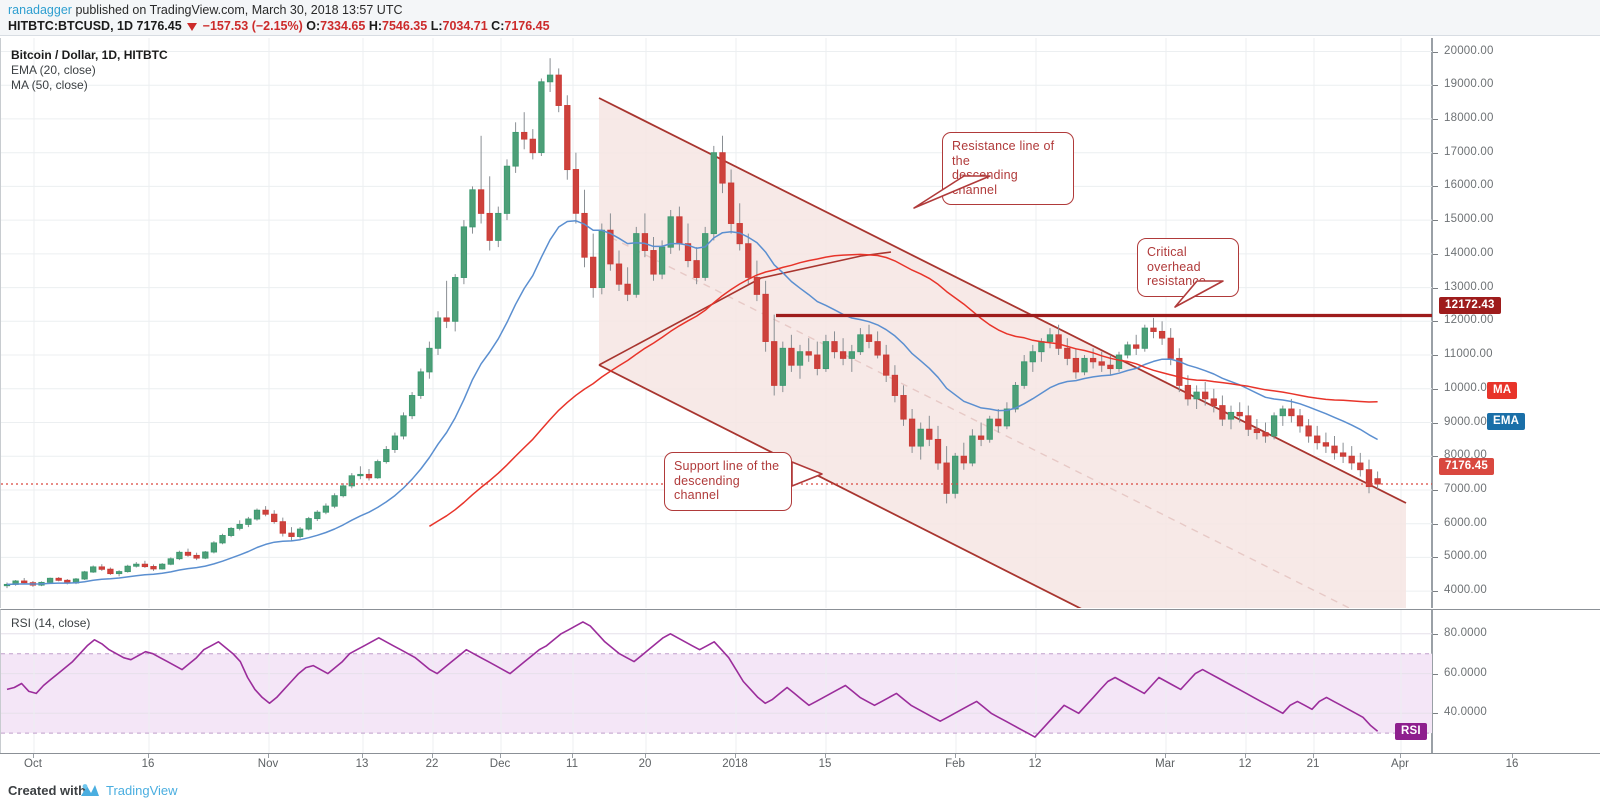 This screenshot has height=808, width=1600. I want to click on price-axis-label: 11000.00, so click(1468, 354).